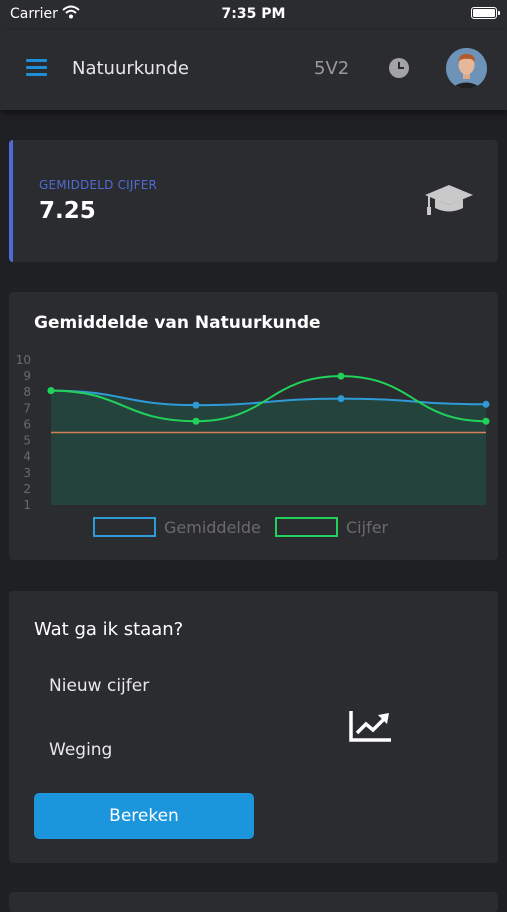 The image size is (507, 912). Describe the element at coordinates (466, 68) in the screenshot. I see `avatar` at that location.